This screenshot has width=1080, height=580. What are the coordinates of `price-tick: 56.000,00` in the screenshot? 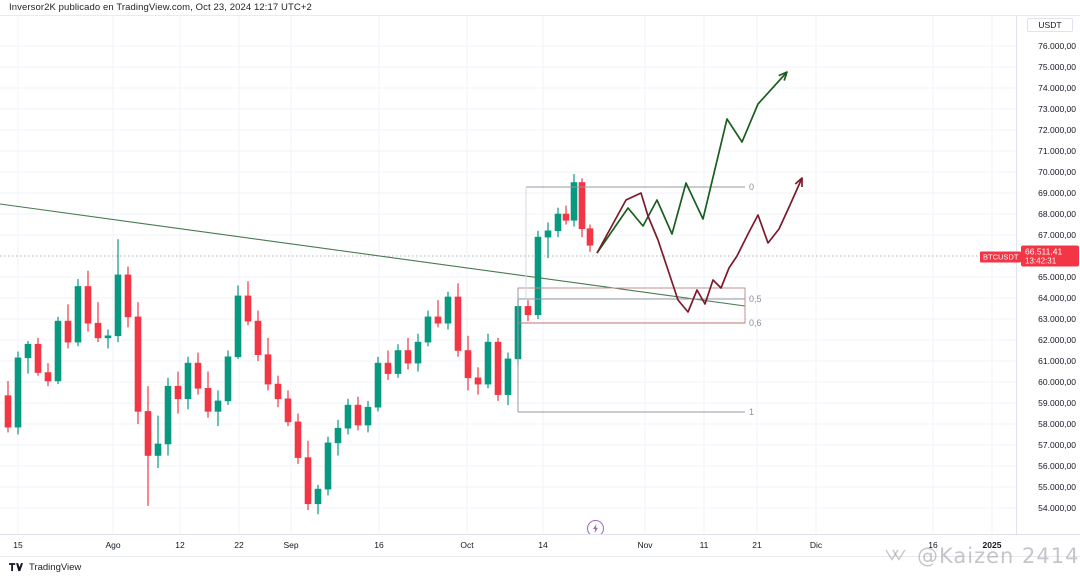 It's located at (1057, 466).